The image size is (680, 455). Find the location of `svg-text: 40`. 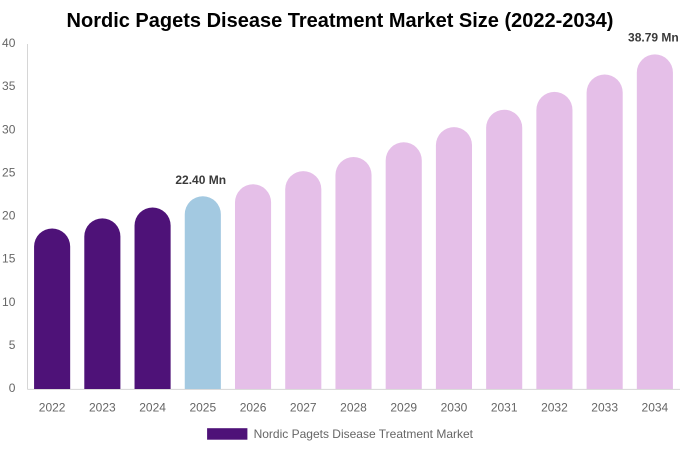

svg-text: 40 is located at coordinates (9, 43).